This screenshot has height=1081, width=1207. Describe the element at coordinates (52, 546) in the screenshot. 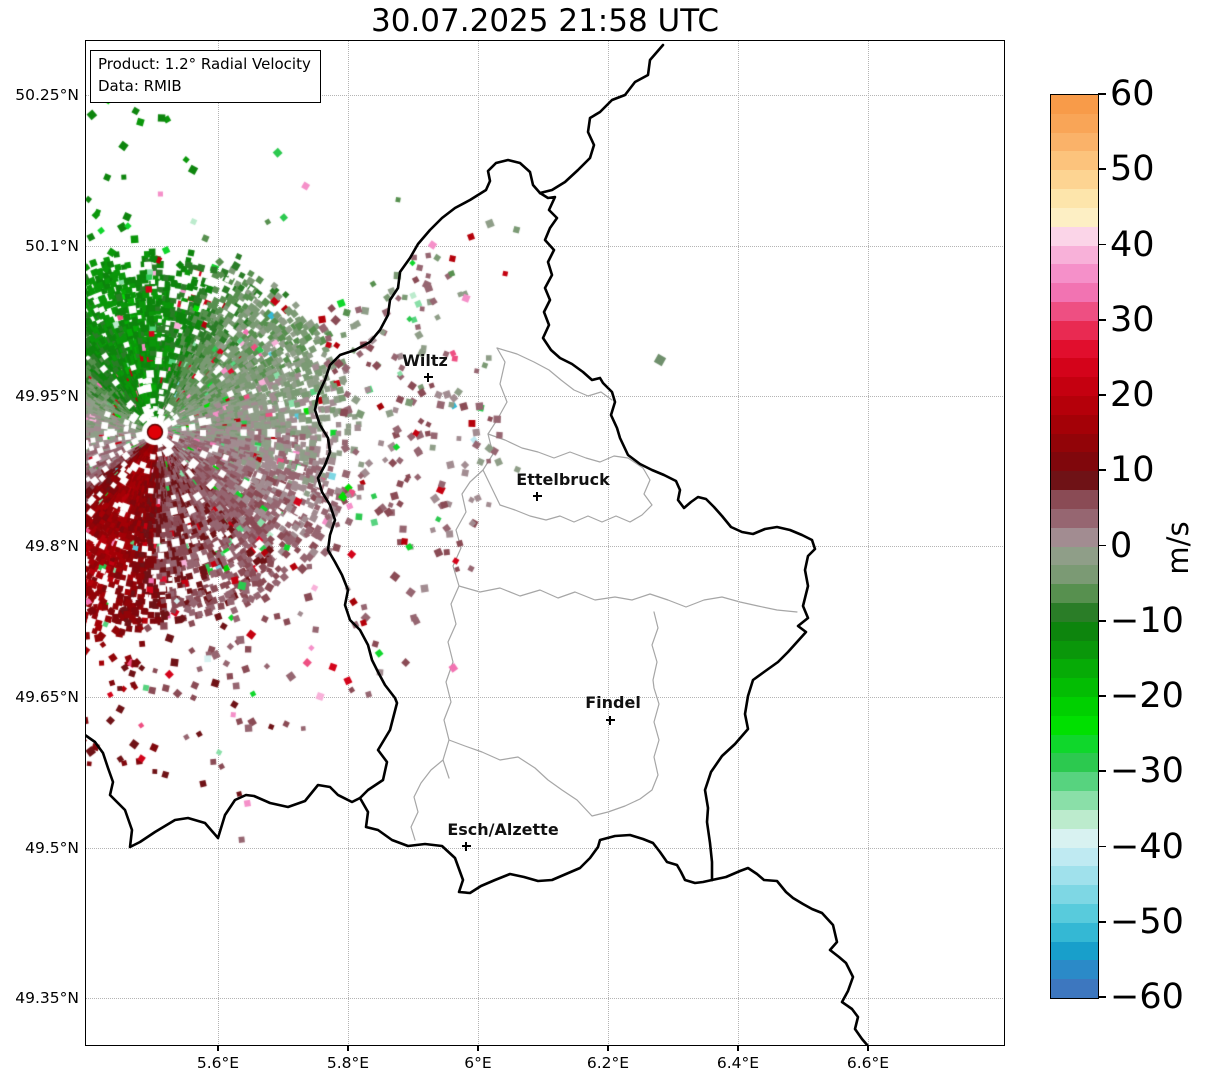

I see `lat-tick-label: 49.8°N` at that location.